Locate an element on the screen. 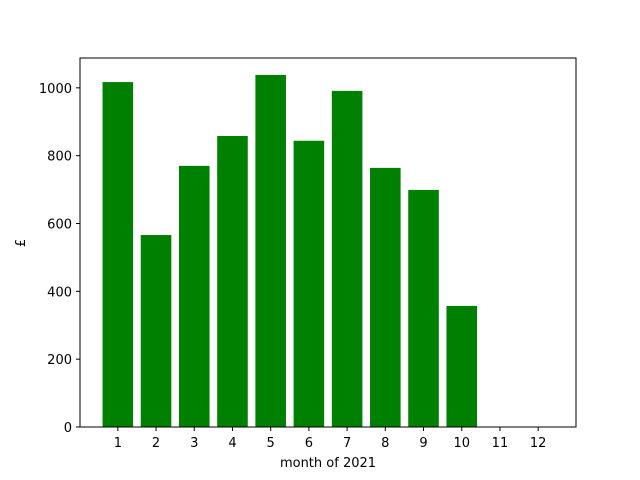 The height and width of the screenshot is (480, 640). x-tick-label: 4 is located at coordinates (232, 443).